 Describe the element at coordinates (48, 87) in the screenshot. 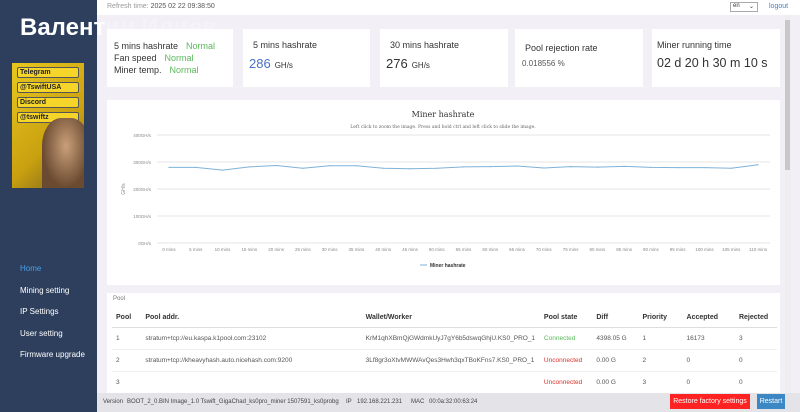

I see `poster-tag: @TswiftUSA` at that location.